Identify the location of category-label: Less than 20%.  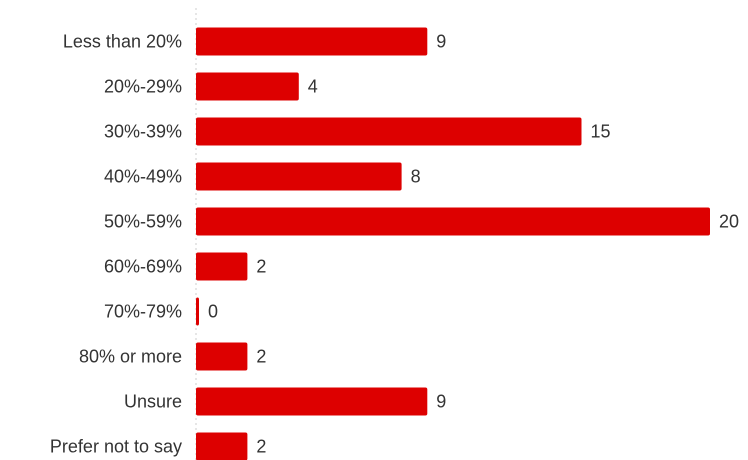
(122, 42).